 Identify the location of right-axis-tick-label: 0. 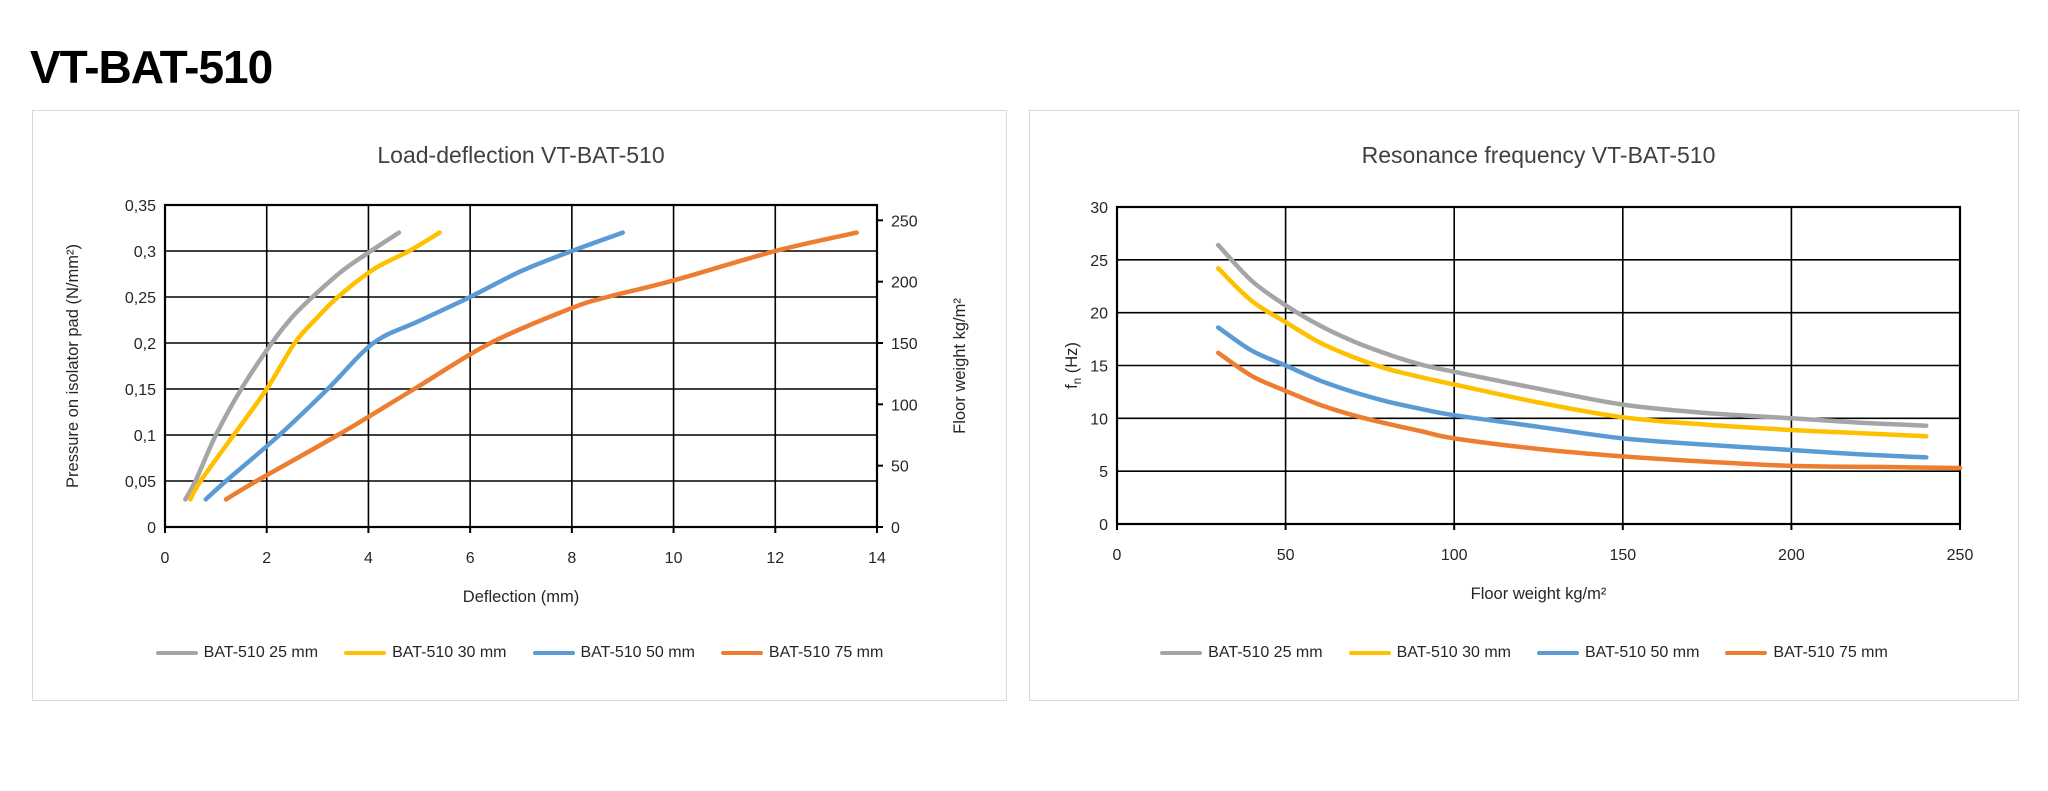
(895, 528).